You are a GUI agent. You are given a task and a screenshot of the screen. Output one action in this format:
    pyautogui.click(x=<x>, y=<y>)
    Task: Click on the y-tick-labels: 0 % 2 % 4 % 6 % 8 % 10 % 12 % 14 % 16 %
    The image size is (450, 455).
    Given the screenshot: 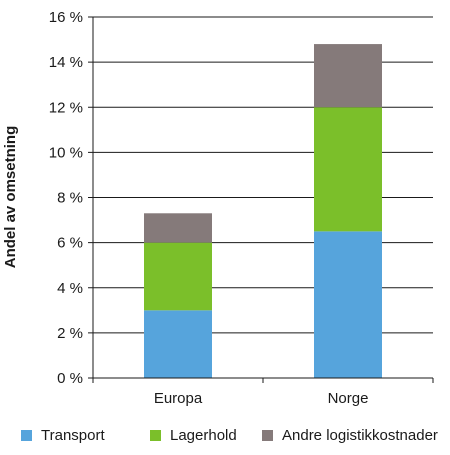 What is the action you would take?
    pyautogui.click(x=66, y=198)
    